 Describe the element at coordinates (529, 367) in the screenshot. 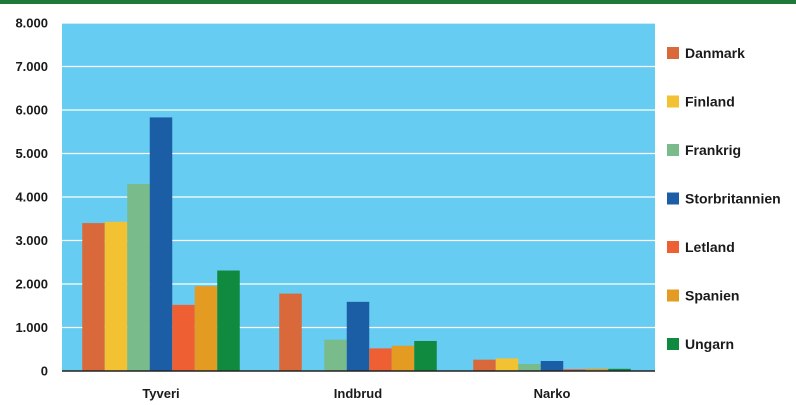

I see `bar-frankrig-narko` at that location.